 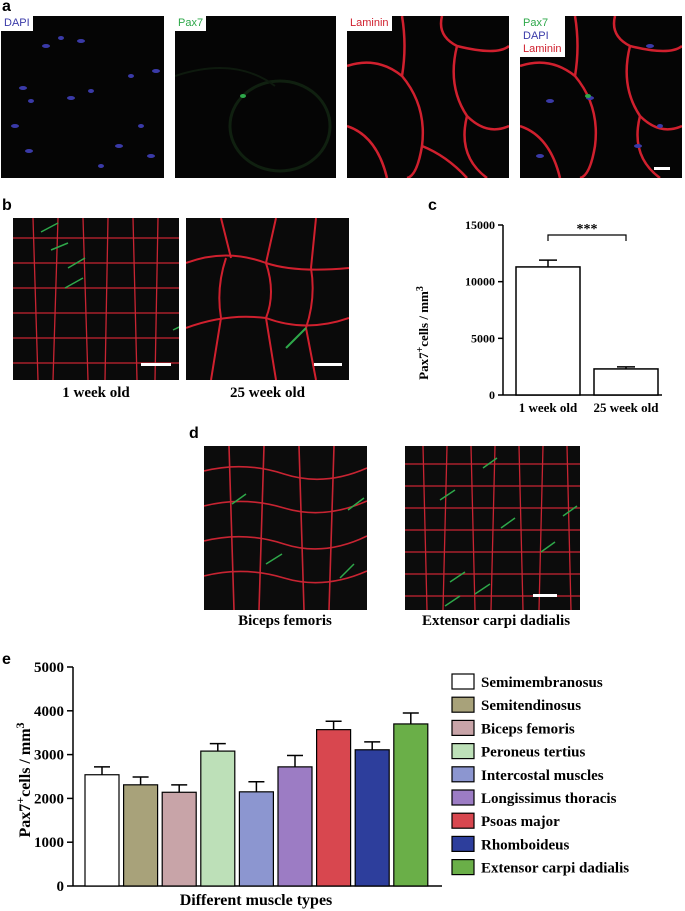 I want to click on chart-c-xtick-label: 1 week old, so click(x=548, y=407).